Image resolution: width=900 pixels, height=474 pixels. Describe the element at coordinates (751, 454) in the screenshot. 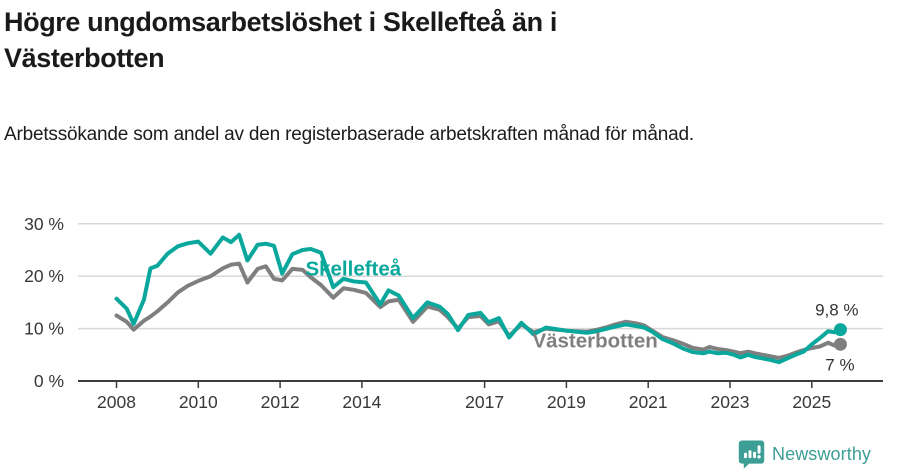

I see `newsworthy-logo-icon` at that location.